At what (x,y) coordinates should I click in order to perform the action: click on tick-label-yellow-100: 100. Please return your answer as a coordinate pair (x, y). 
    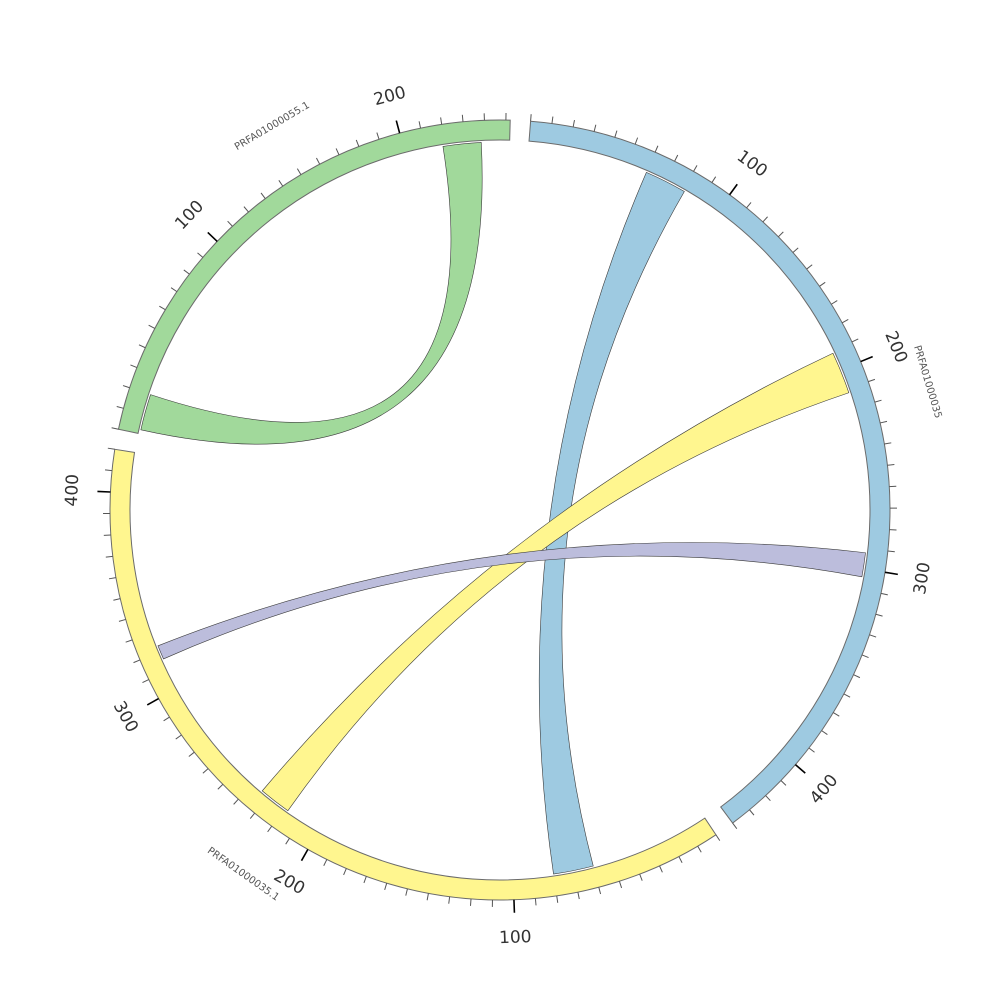
    Looking at the image, I should click on (515, 937).